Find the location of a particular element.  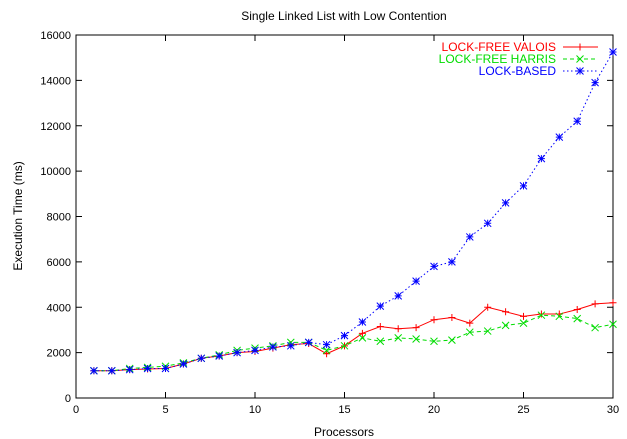

y-tick-label: 4000 is located at coordinates (59, 308).